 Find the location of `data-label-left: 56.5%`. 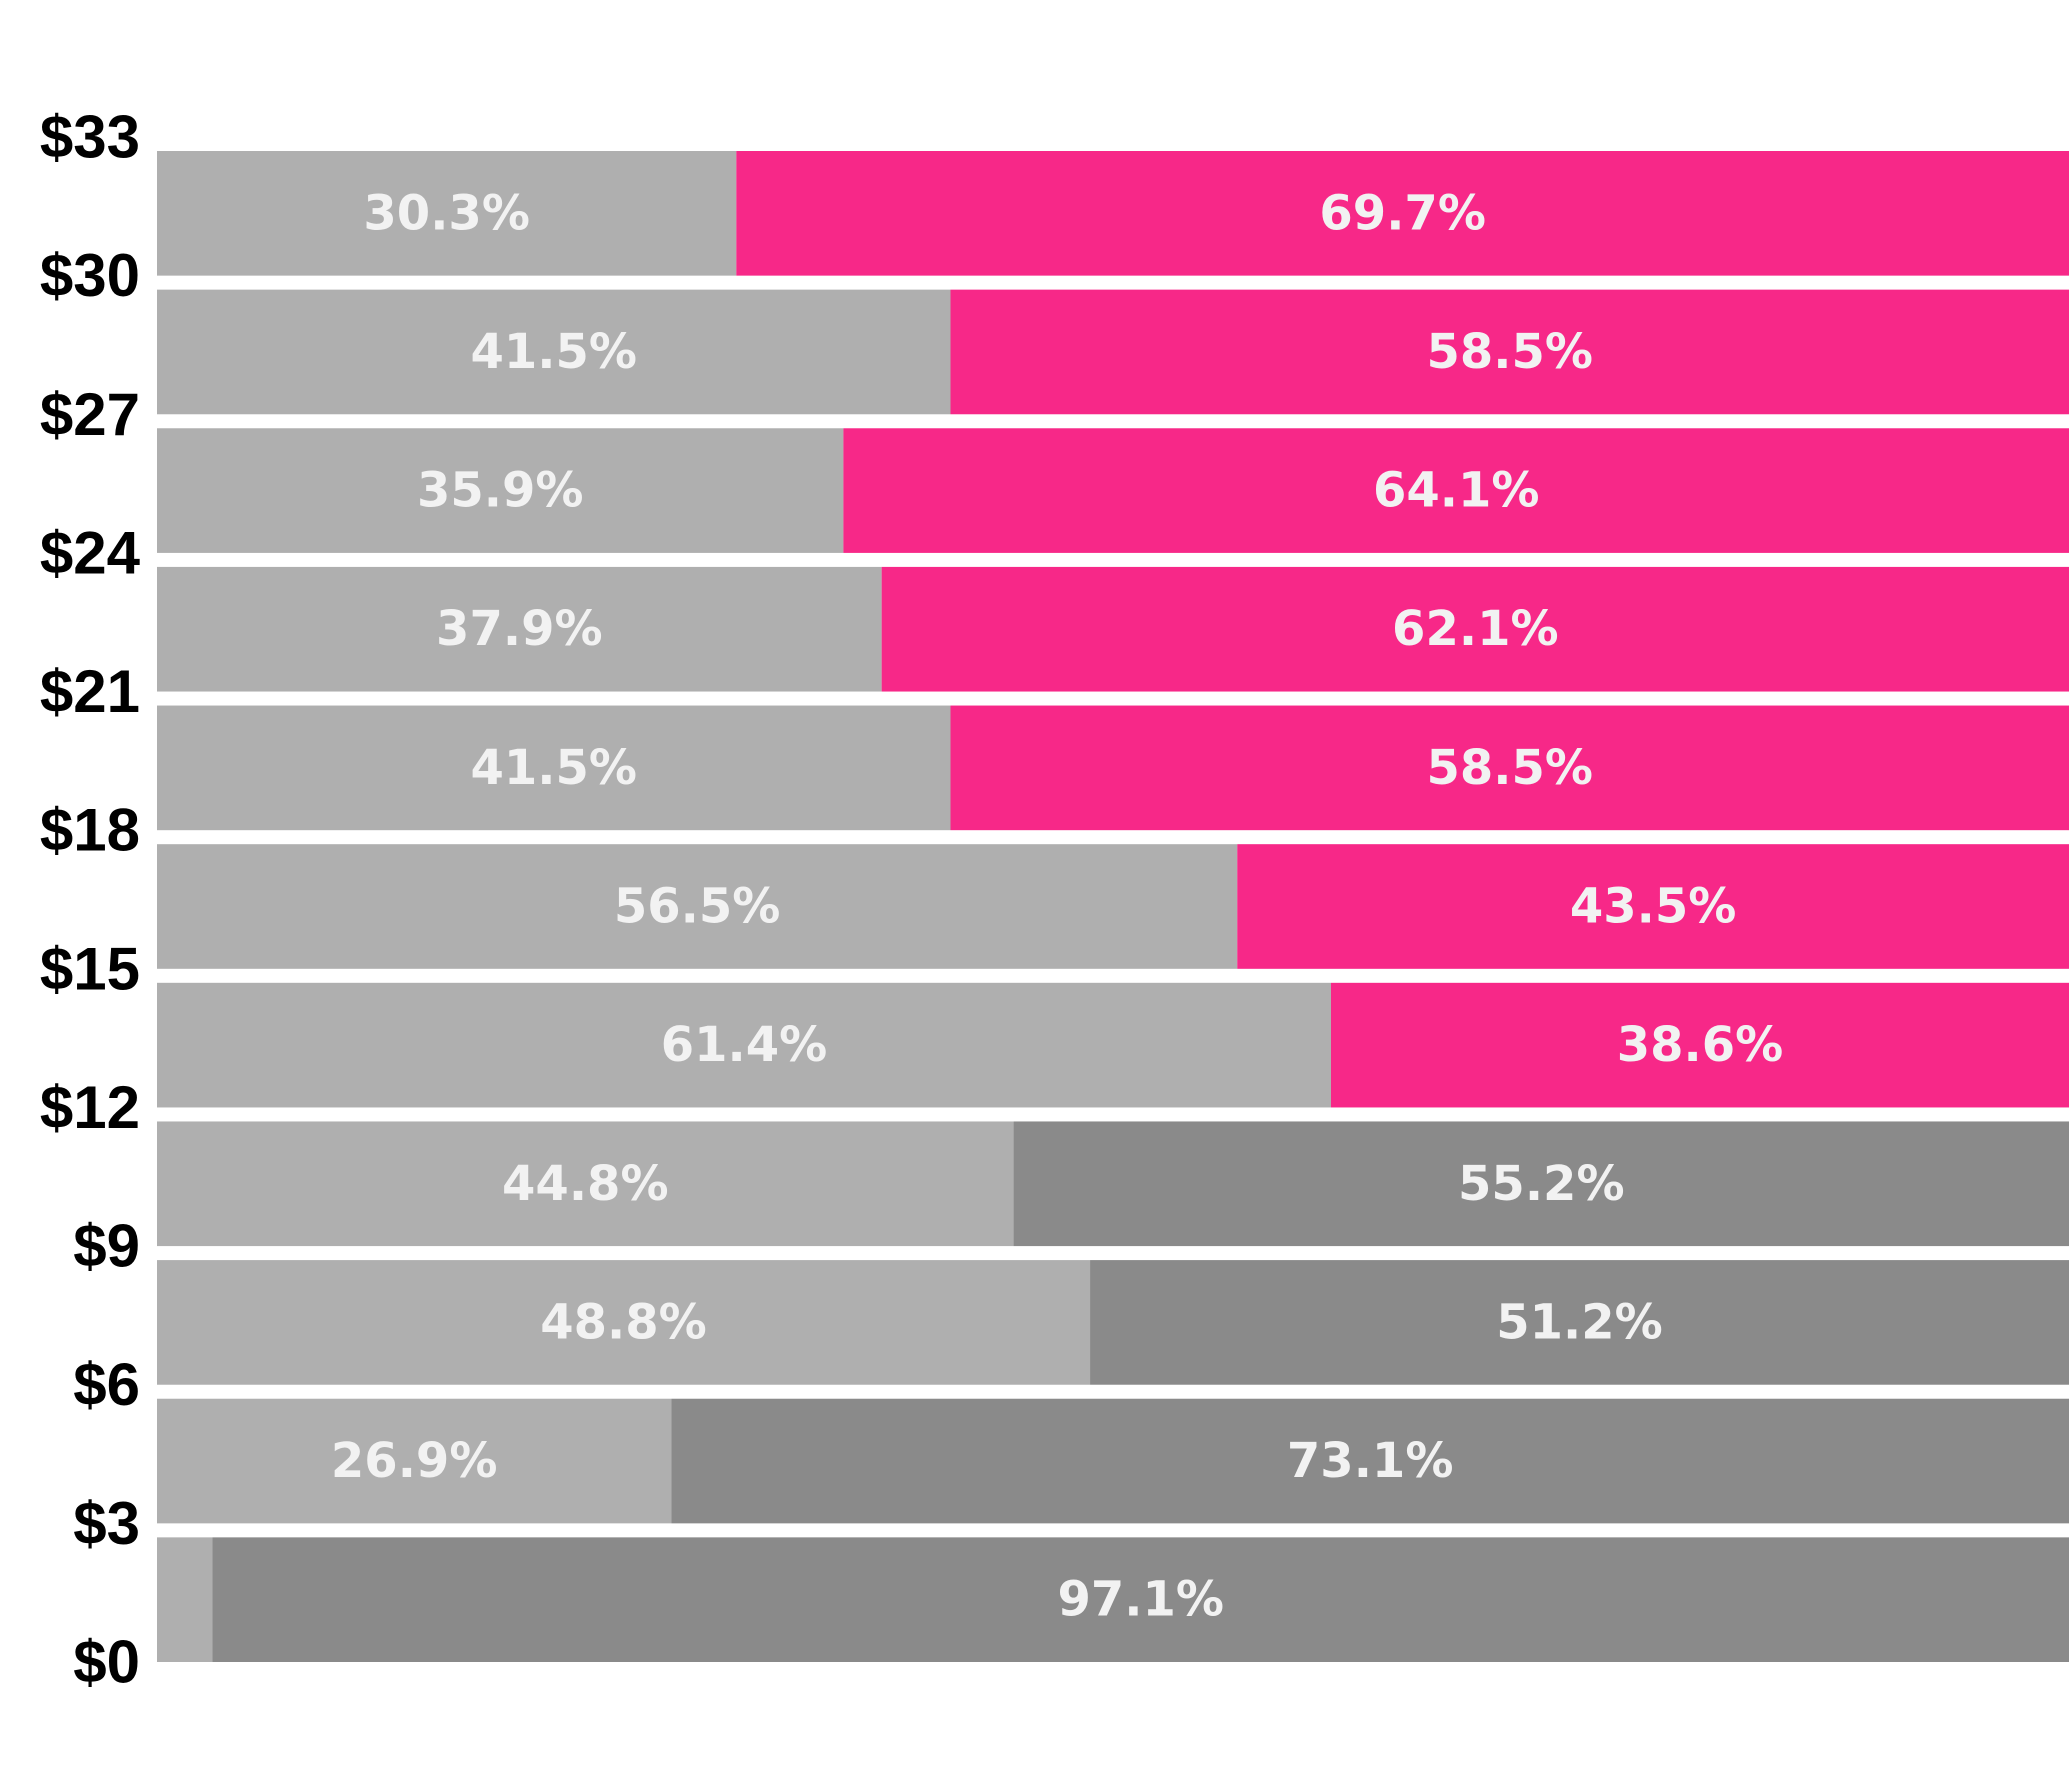

data-label-left: 56.5% is located at coordinates (697, 907).